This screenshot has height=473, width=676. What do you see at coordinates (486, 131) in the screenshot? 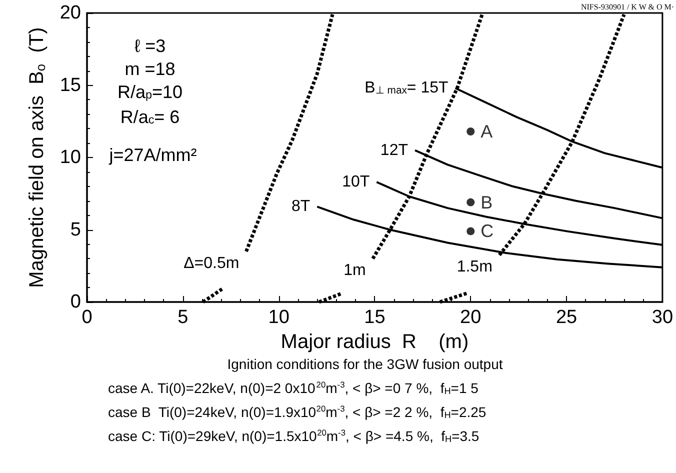
I see `data-label: A` at bounding box center [486, 131].